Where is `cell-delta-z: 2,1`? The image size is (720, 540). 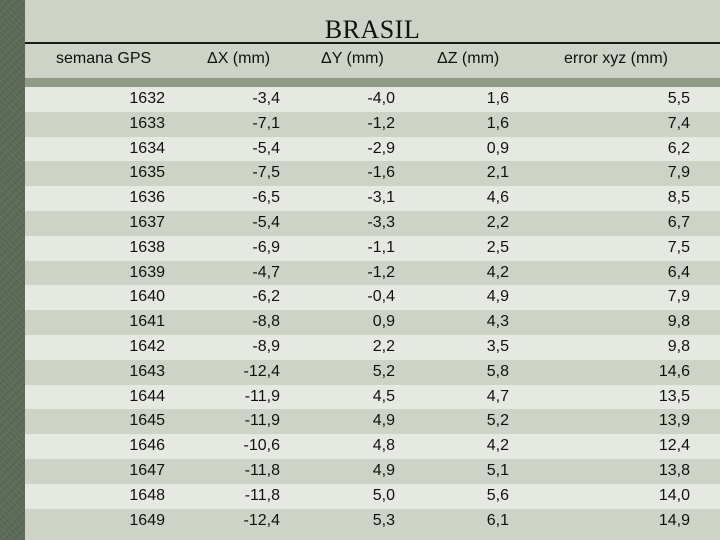
cell-delta-z: 2,1 is located at coordinates (497, 173).